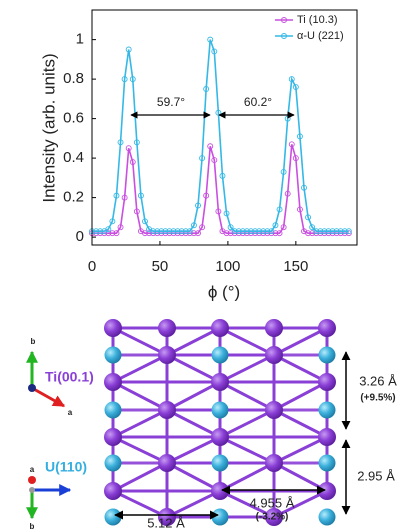 The width and height of the screenshot is (399, 531). I want to click on dimension-change: (+9.5%), so click(377, 398).